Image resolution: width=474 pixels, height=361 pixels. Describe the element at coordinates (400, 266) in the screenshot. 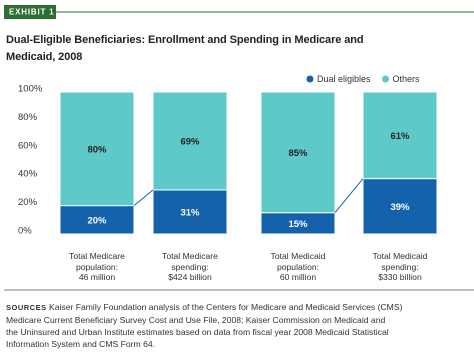

I see `x-tick-label: Total Medicaid spending: $330 billion` at that location.